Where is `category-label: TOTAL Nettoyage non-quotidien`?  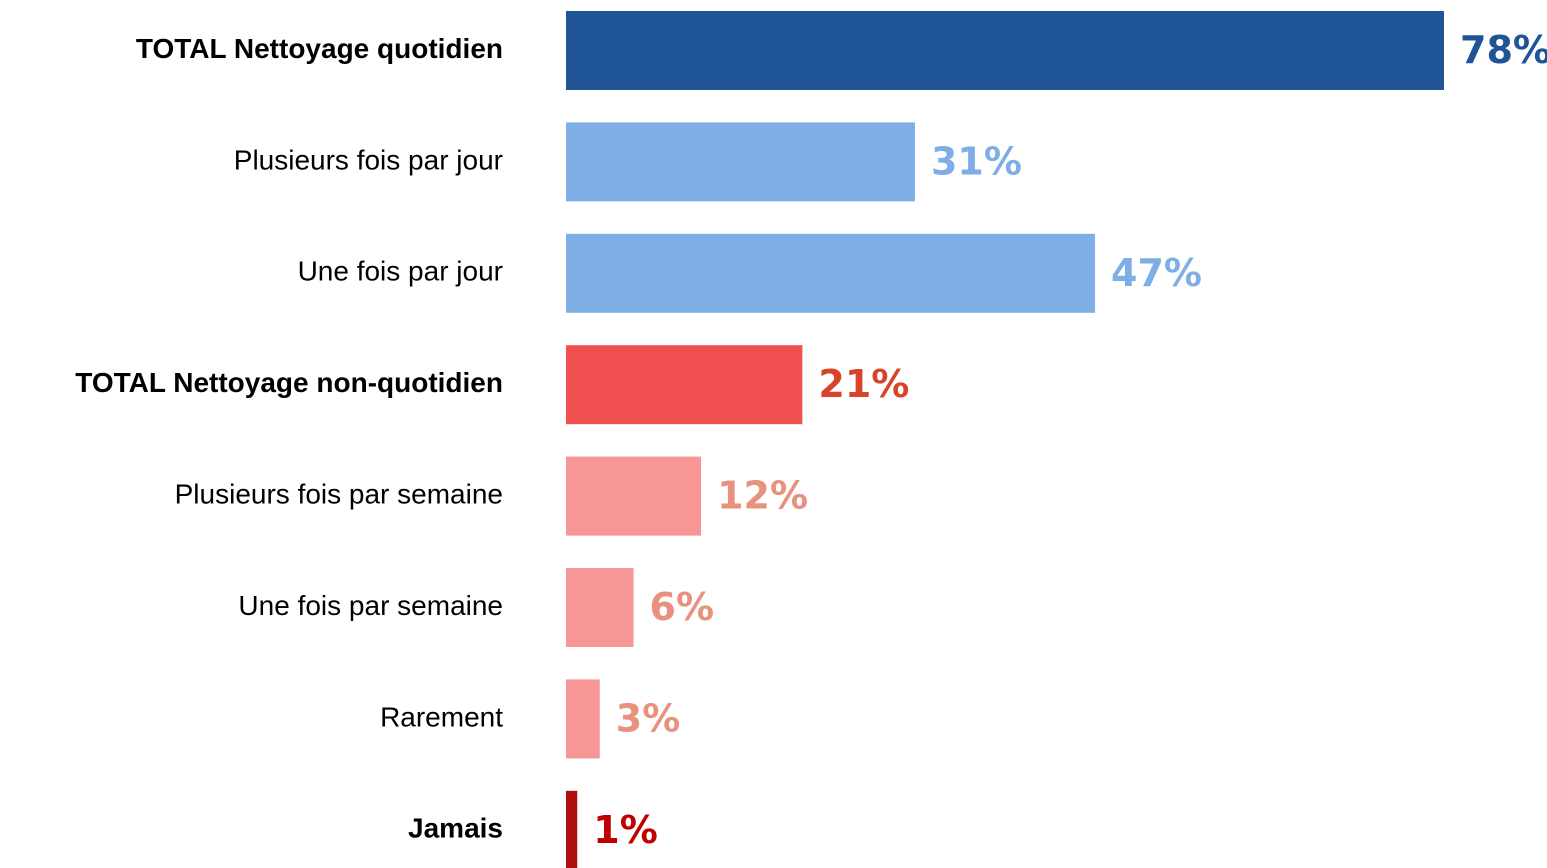
category-label: TOTAL Nettoyage non-quotidien is located at coordinates (289, 382).